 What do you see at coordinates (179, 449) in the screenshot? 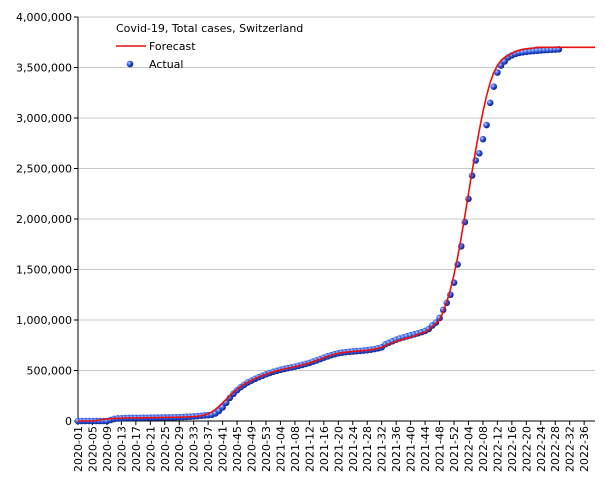
I see `x-tick-label: 2020-29` at bounding box center [179, 449].